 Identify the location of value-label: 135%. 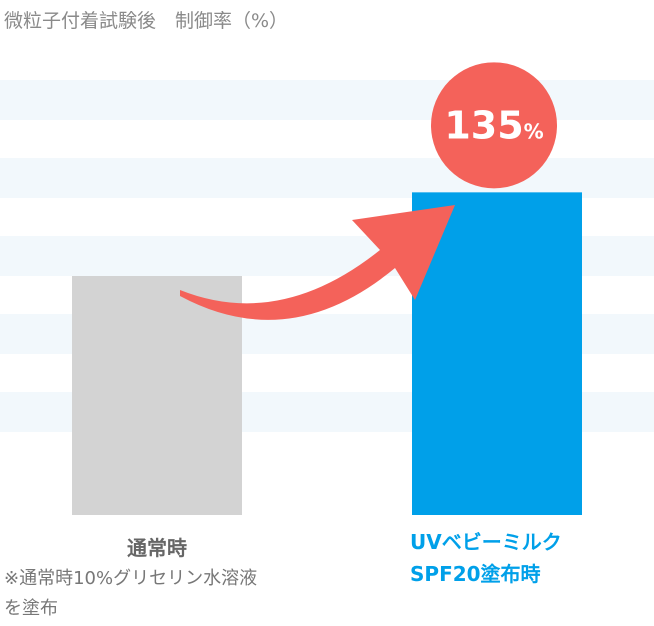
(493, 125).